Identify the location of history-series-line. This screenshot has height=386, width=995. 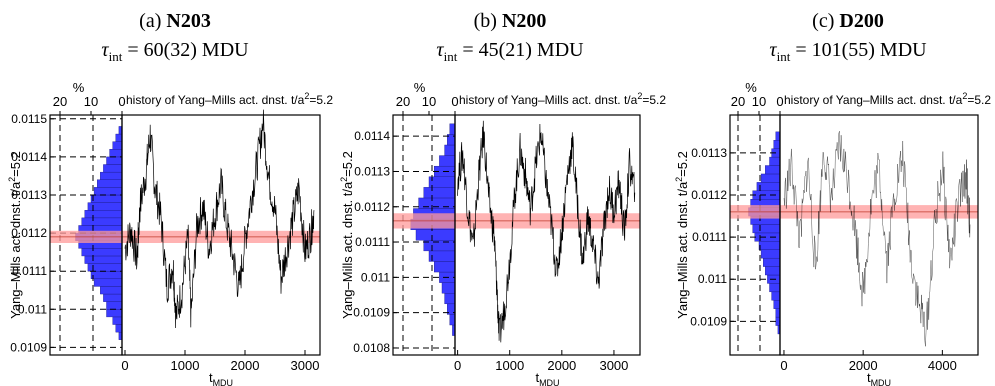
(546, 231).